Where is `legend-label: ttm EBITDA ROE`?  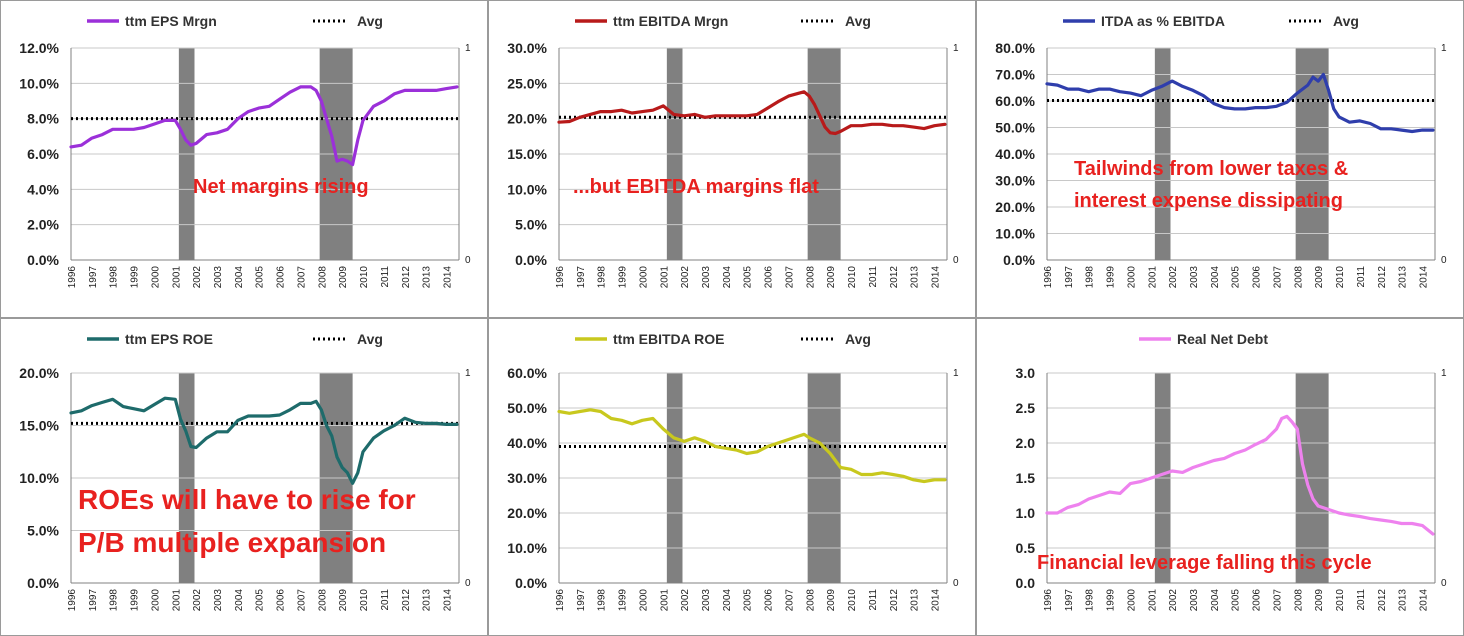 legend-label: ttm EBITDA ROE is located at coordinates (668, 339).